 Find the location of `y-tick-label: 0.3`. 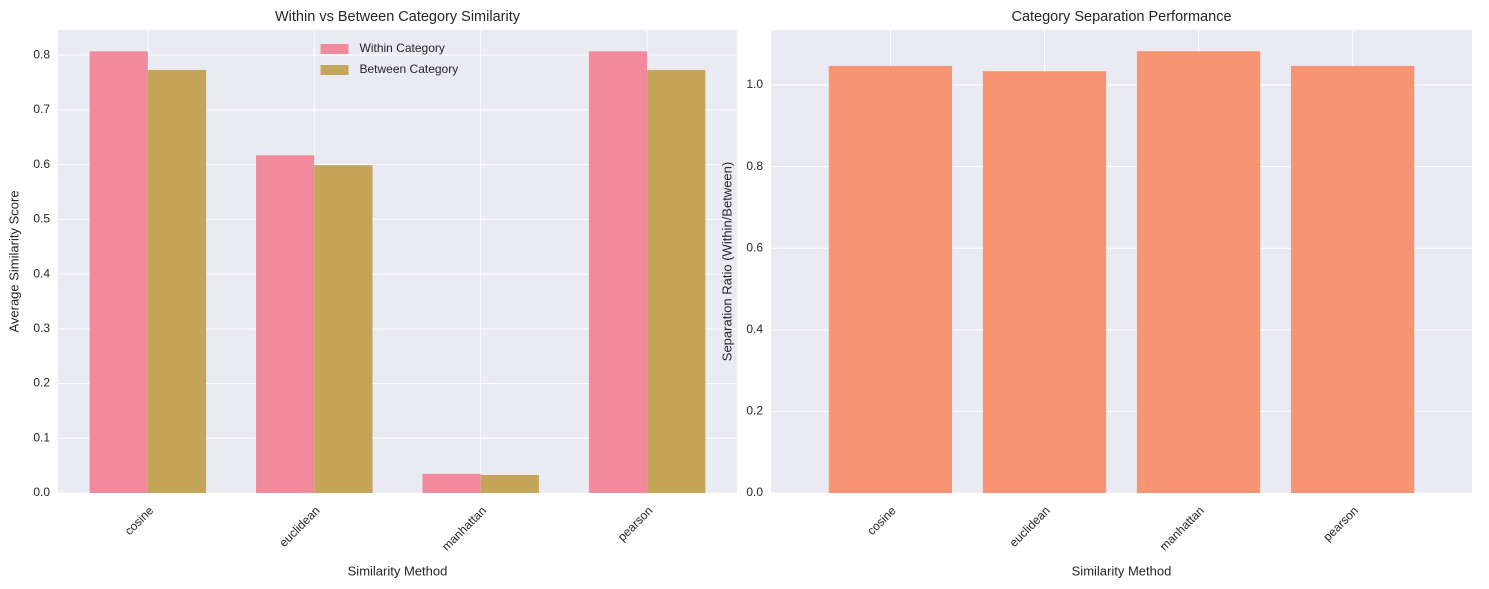

y-tick-label: 0.3 is located at coordinates (41, 328).